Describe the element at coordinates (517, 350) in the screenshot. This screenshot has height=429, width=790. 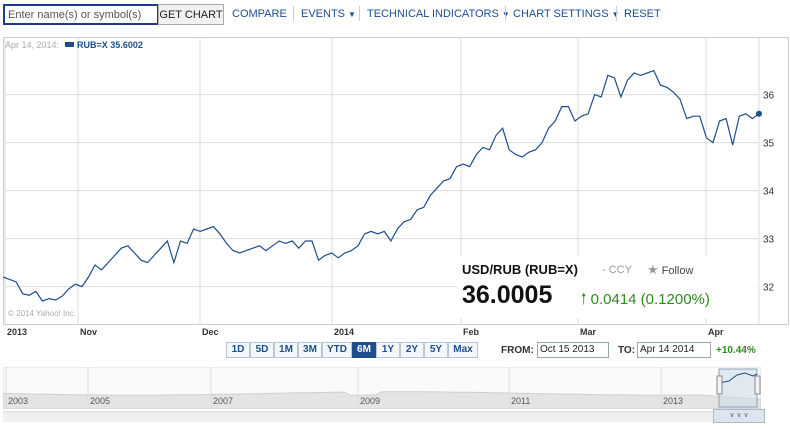
I see `from-label: FROM:` at that location.